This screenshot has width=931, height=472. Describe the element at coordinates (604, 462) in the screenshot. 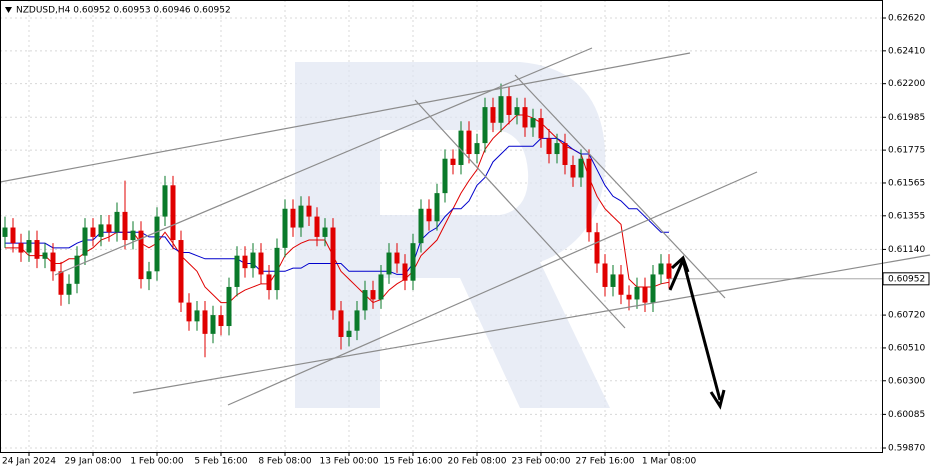

I see `x-tick-label: 27 Feb 16:00` at that location.